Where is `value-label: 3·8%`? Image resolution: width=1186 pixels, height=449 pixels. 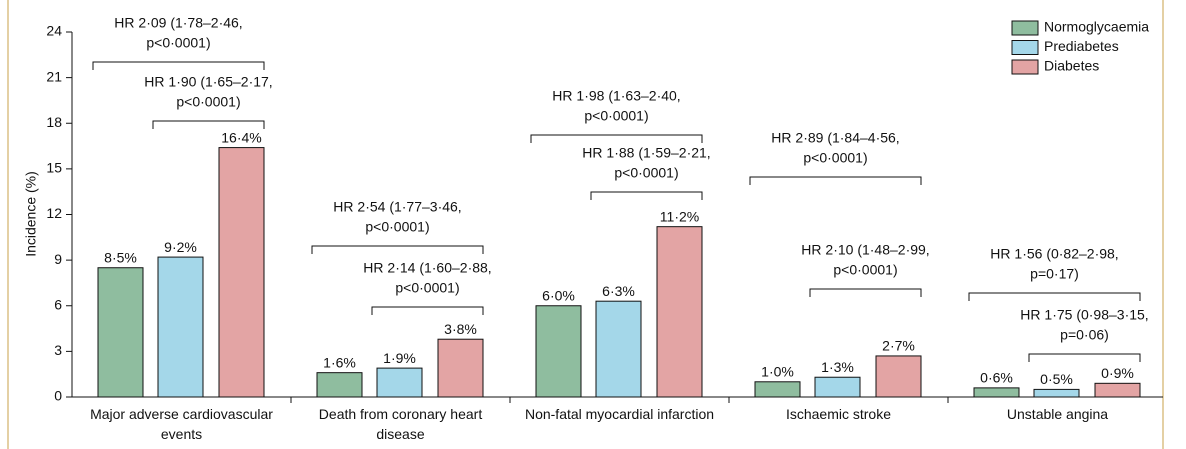 value-label: 3·8% is located at coordinates (460, 329).